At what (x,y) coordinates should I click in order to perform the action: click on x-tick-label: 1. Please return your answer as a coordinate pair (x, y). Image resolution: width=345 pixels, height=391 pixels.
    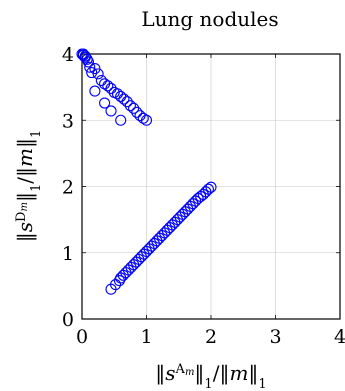
    Looking at the image, I should click on (146, 337).